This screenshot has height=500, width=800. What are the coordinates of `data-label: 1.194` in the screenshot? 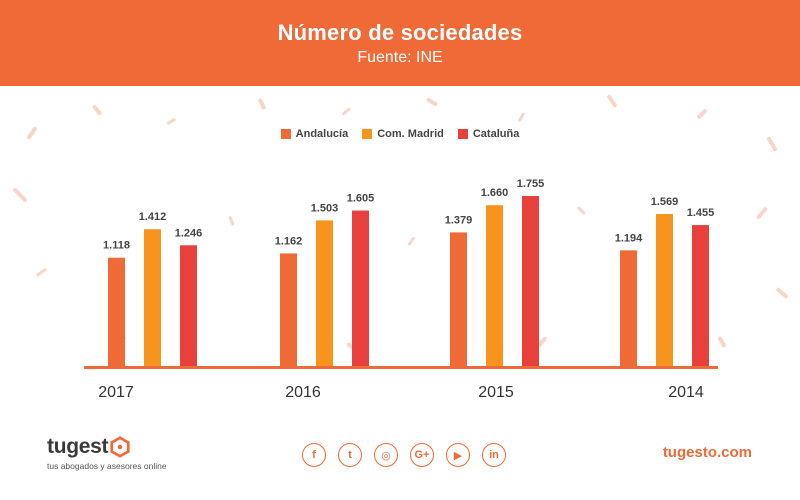 It's located at (629, 238).